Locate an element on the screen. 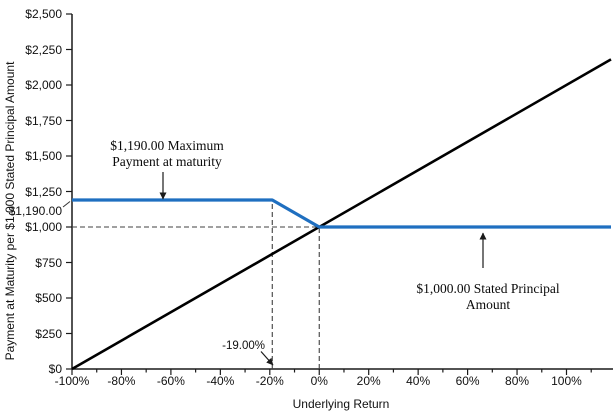  stated-principal-annotation: $1,000.00 Stated Principal Amount is located at coordinates (488, 297).